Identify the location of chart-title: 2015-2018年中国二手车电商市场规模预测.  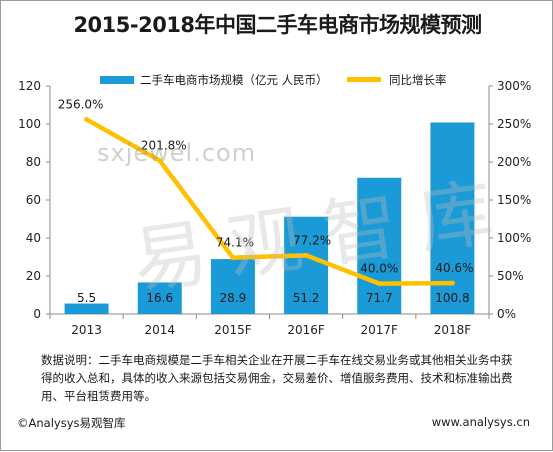
(277, 25).